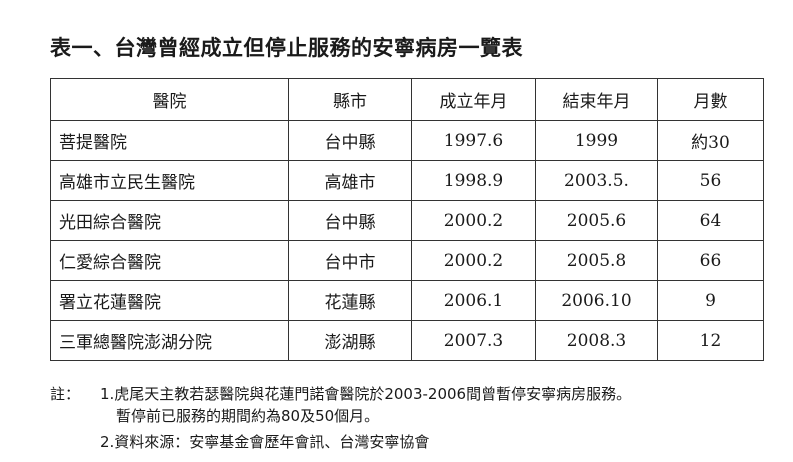 Image resolution: width=793 pixels, height=462 pixels. I want to click on cell-county: 花蓮縣, so click(350, 300).